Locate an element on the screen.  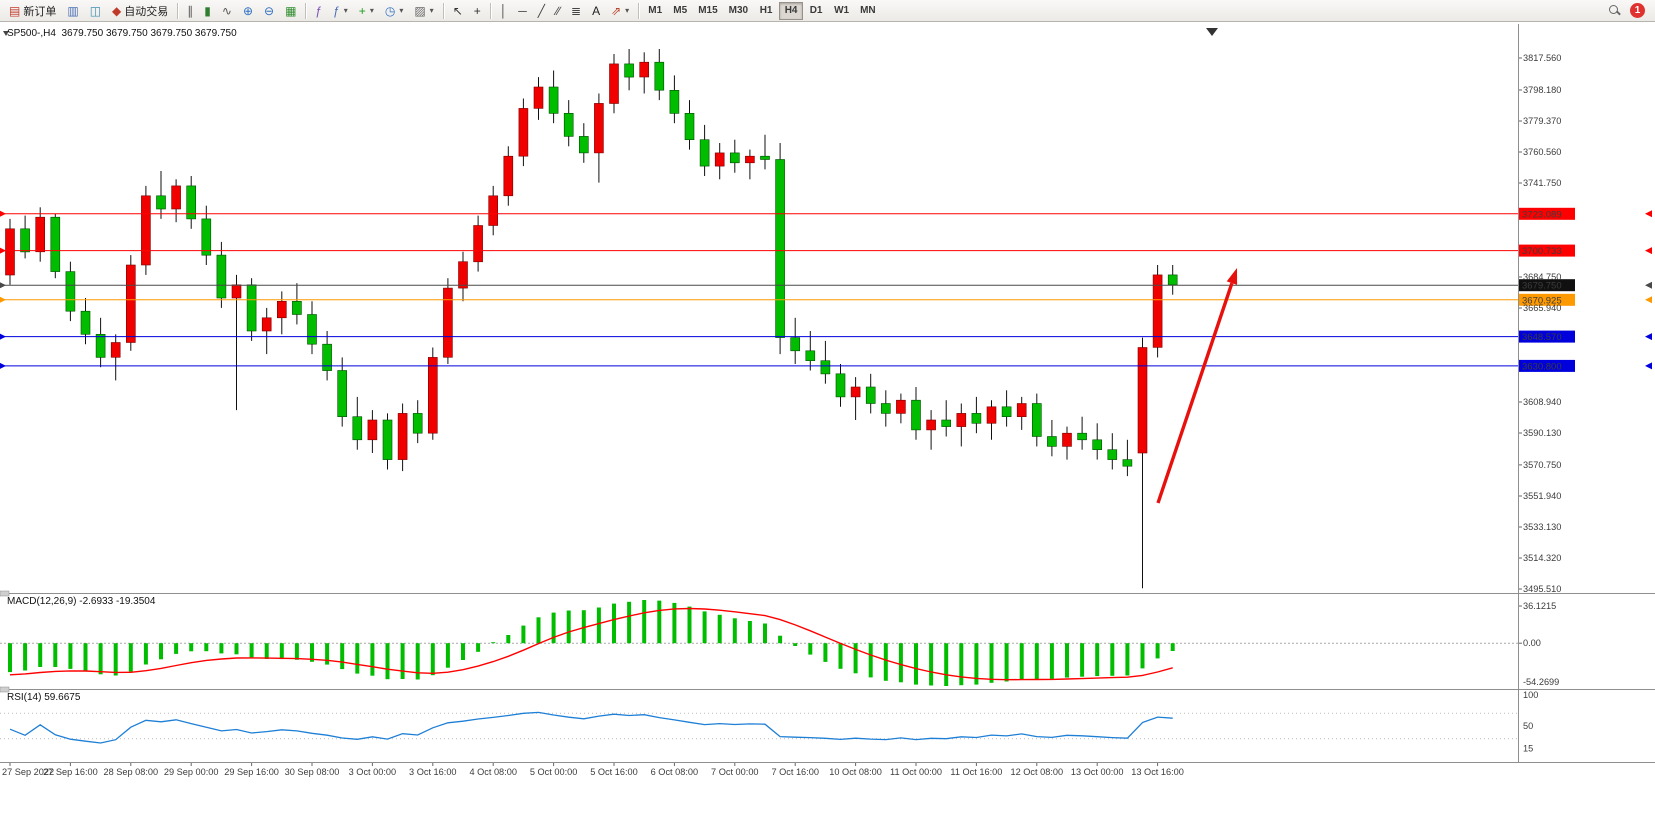
notification-badge: 1 is located at coordinates (1637, 10).